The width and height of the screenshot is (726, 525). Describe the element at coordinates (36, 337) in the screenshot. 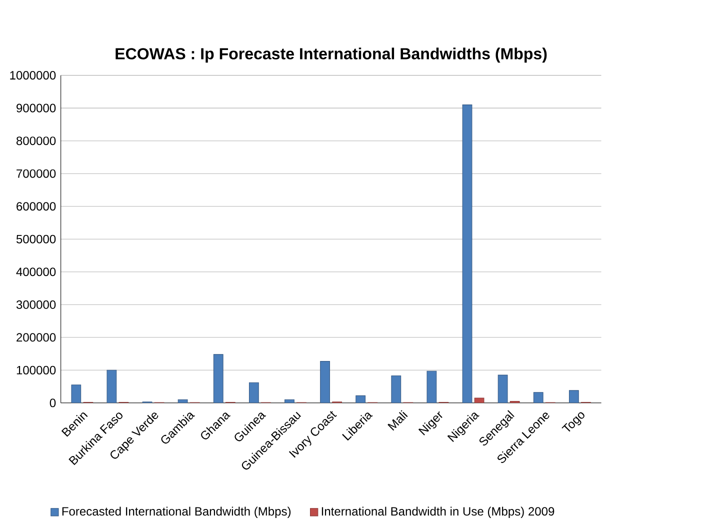

I see `y-tick-label: 200000` at that location.